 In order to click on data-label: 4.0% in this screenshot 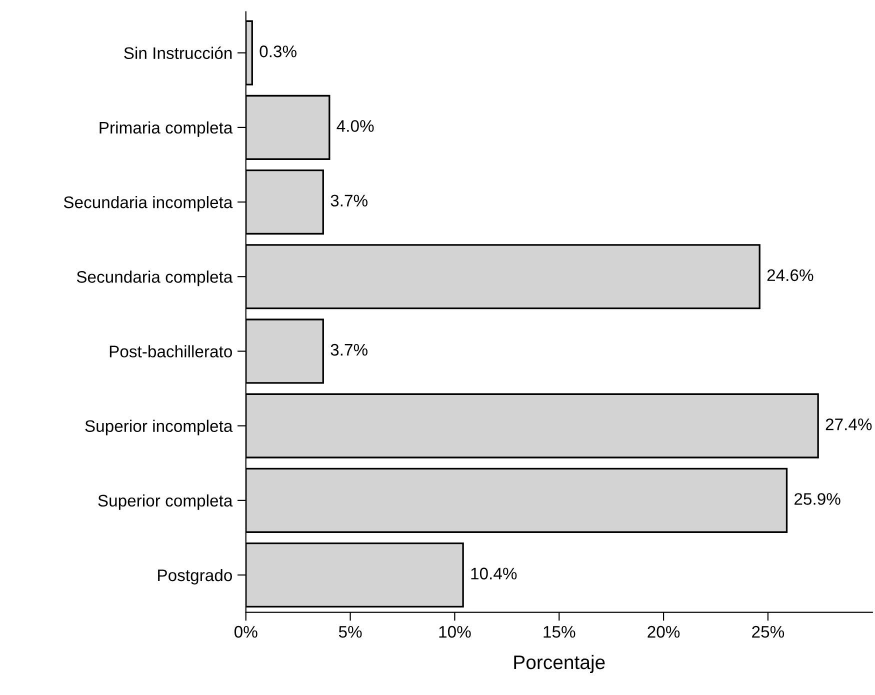, I will do `click(355, 126)`.